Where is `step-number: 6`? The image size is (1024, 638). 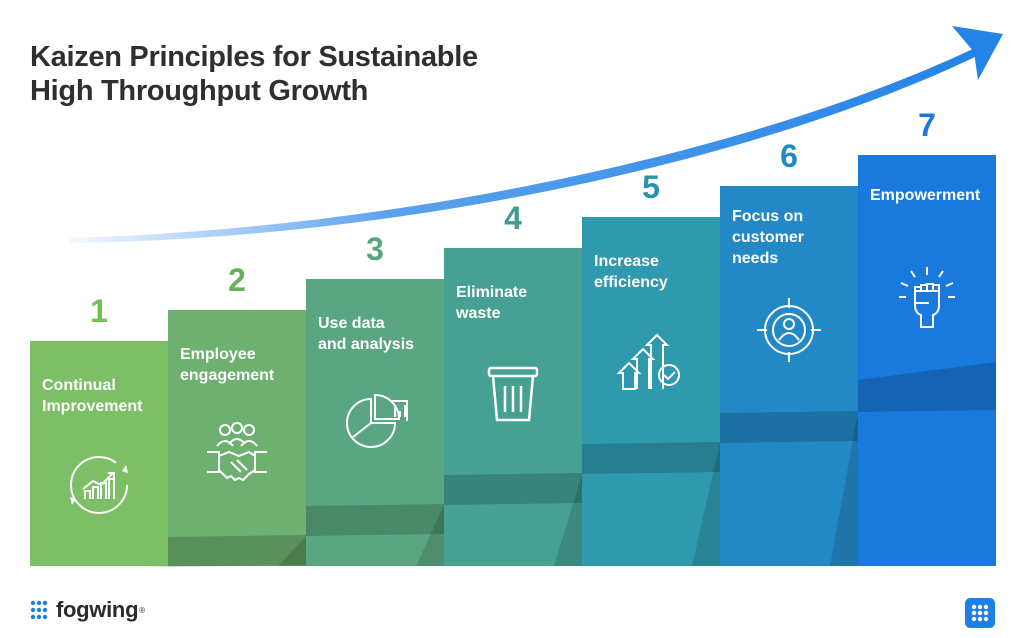 step-number: 6 is located at coordinates (789, 156).